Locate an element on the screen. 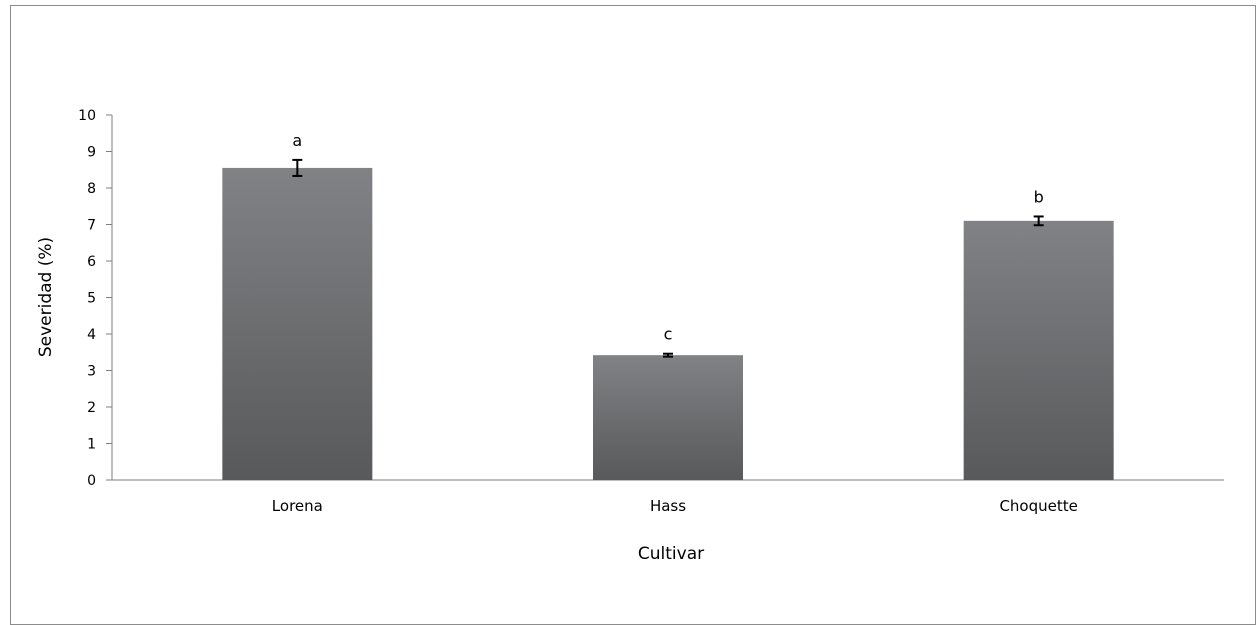 This screenshot has height=625, width=1258. y-tick-label: 9 is located at coordinates (91, 153).